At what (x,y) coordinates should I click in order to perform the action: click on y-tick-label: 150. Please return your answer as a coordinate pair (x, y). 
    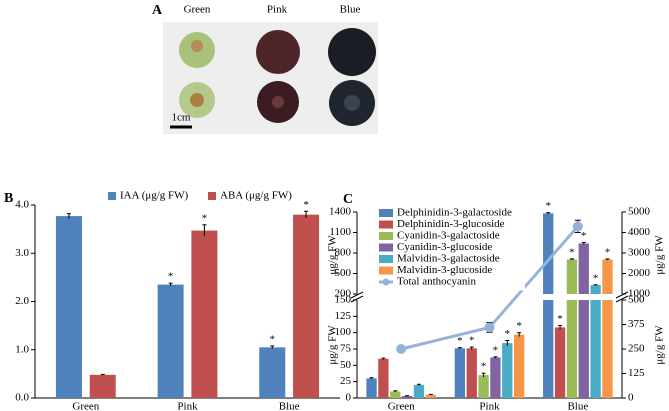
    Looking at the image, I should click on (343, 300).